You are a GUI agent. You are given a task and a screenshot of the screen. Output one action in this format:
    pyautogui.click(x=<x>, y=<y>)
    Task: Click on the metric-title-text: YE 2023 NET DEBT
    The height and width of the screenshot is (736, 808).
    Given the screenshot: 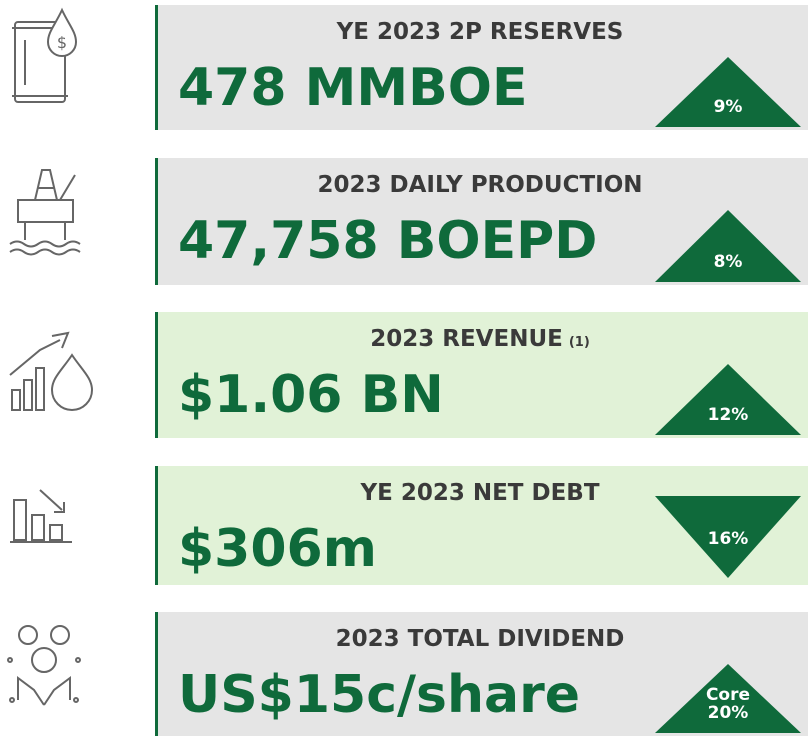 What is the action you would take?
    pyautogui.click(x=479, y=493)
    